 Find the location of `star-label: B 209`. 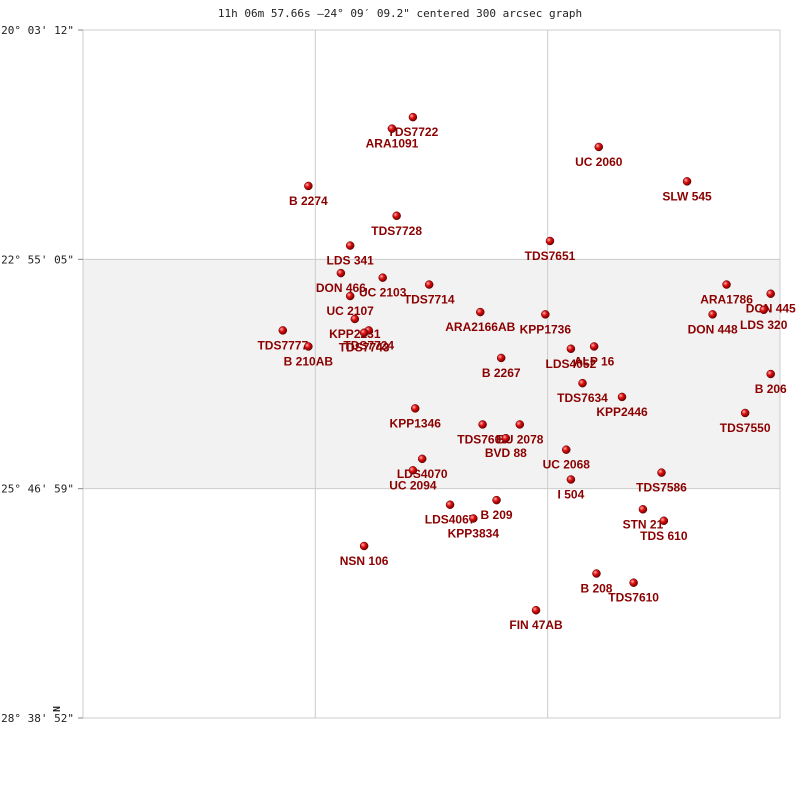

star-label: B 209 is located at coordinates (497, 515).